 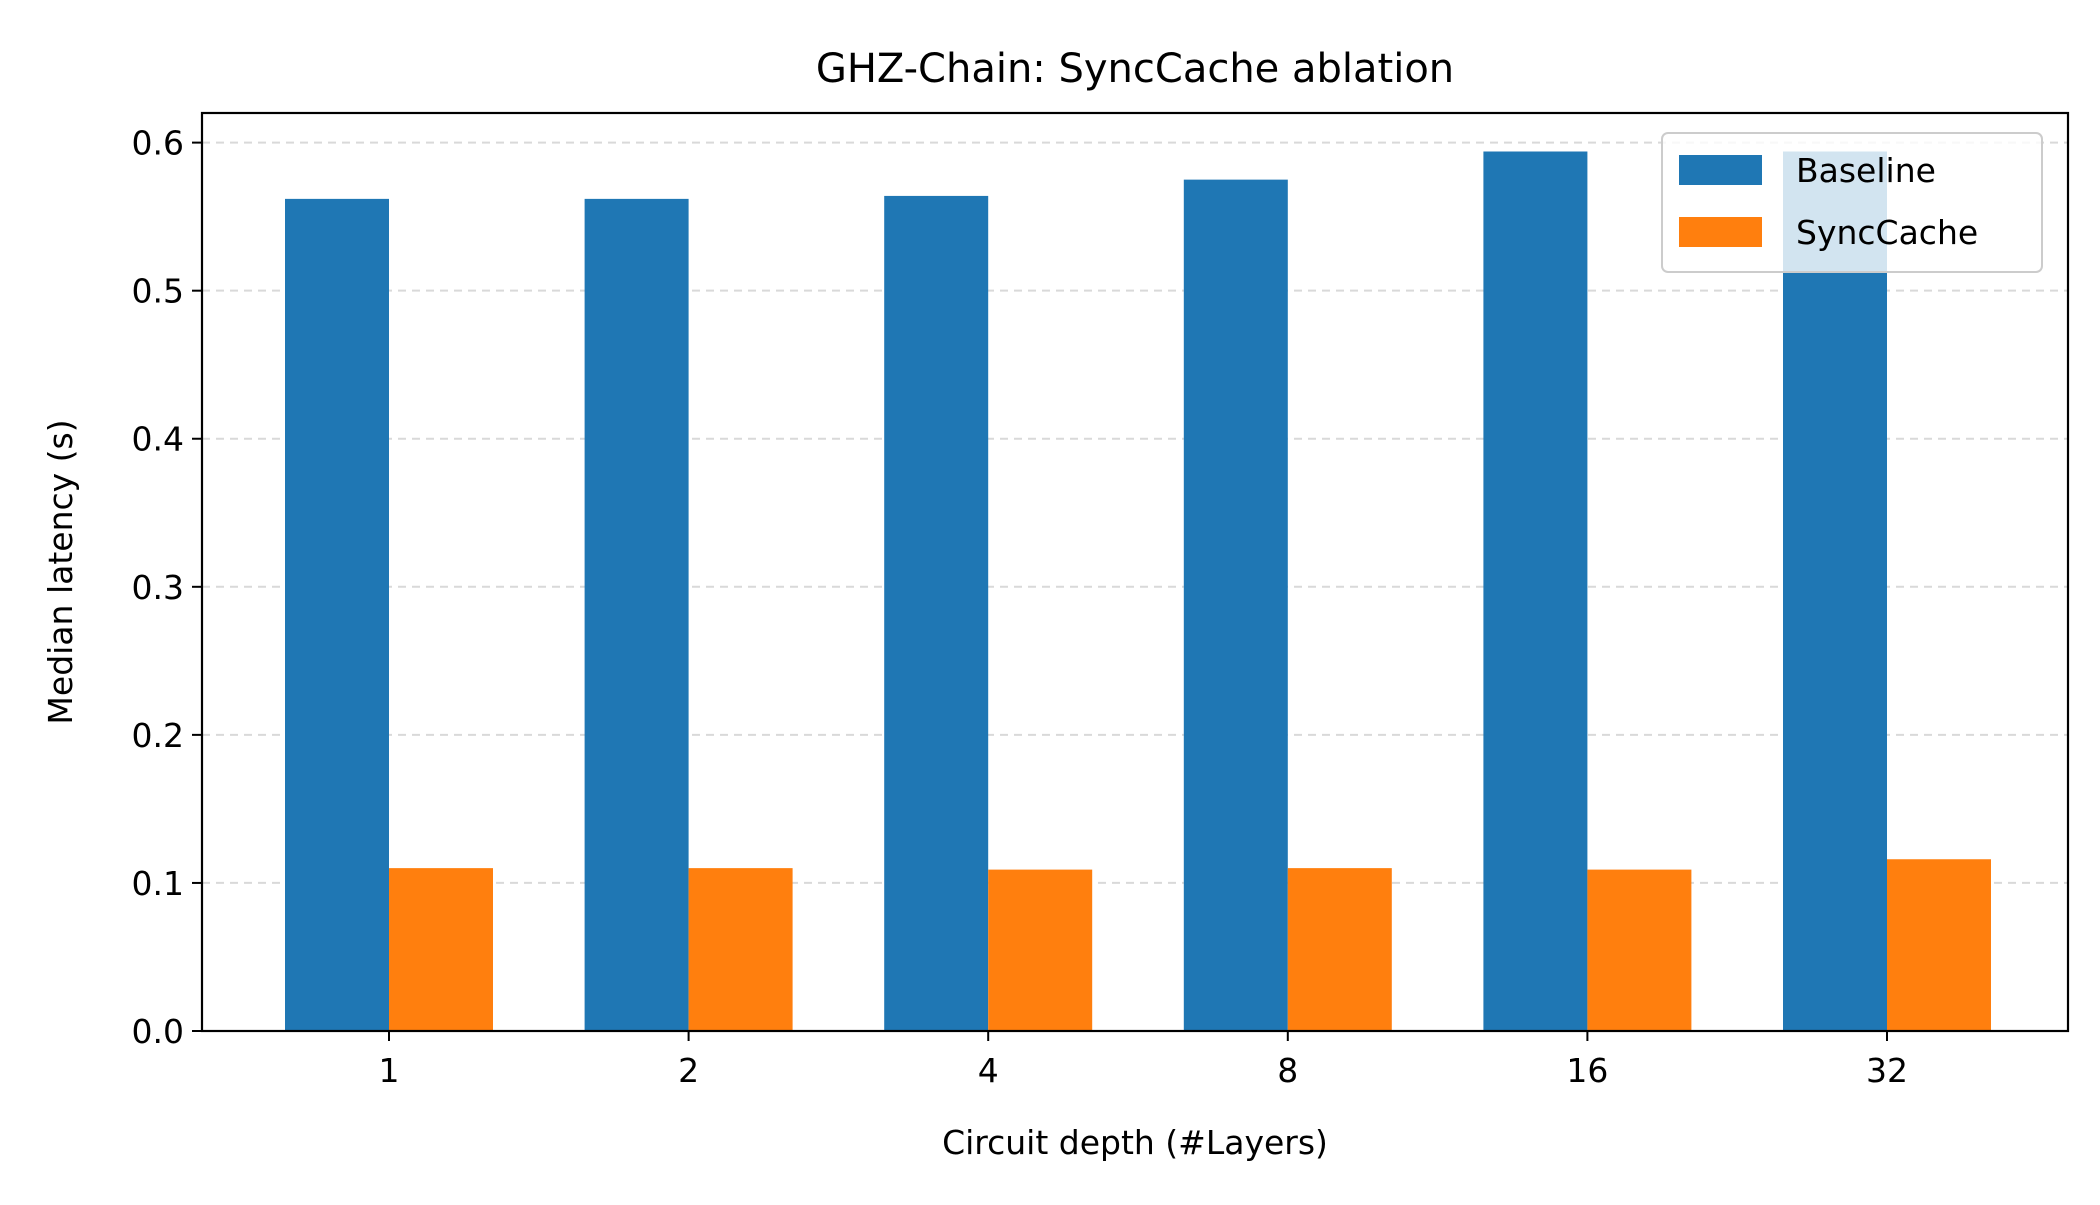 I want to click on legend: Baseline SyncCache, so click(x=1852, y=202).